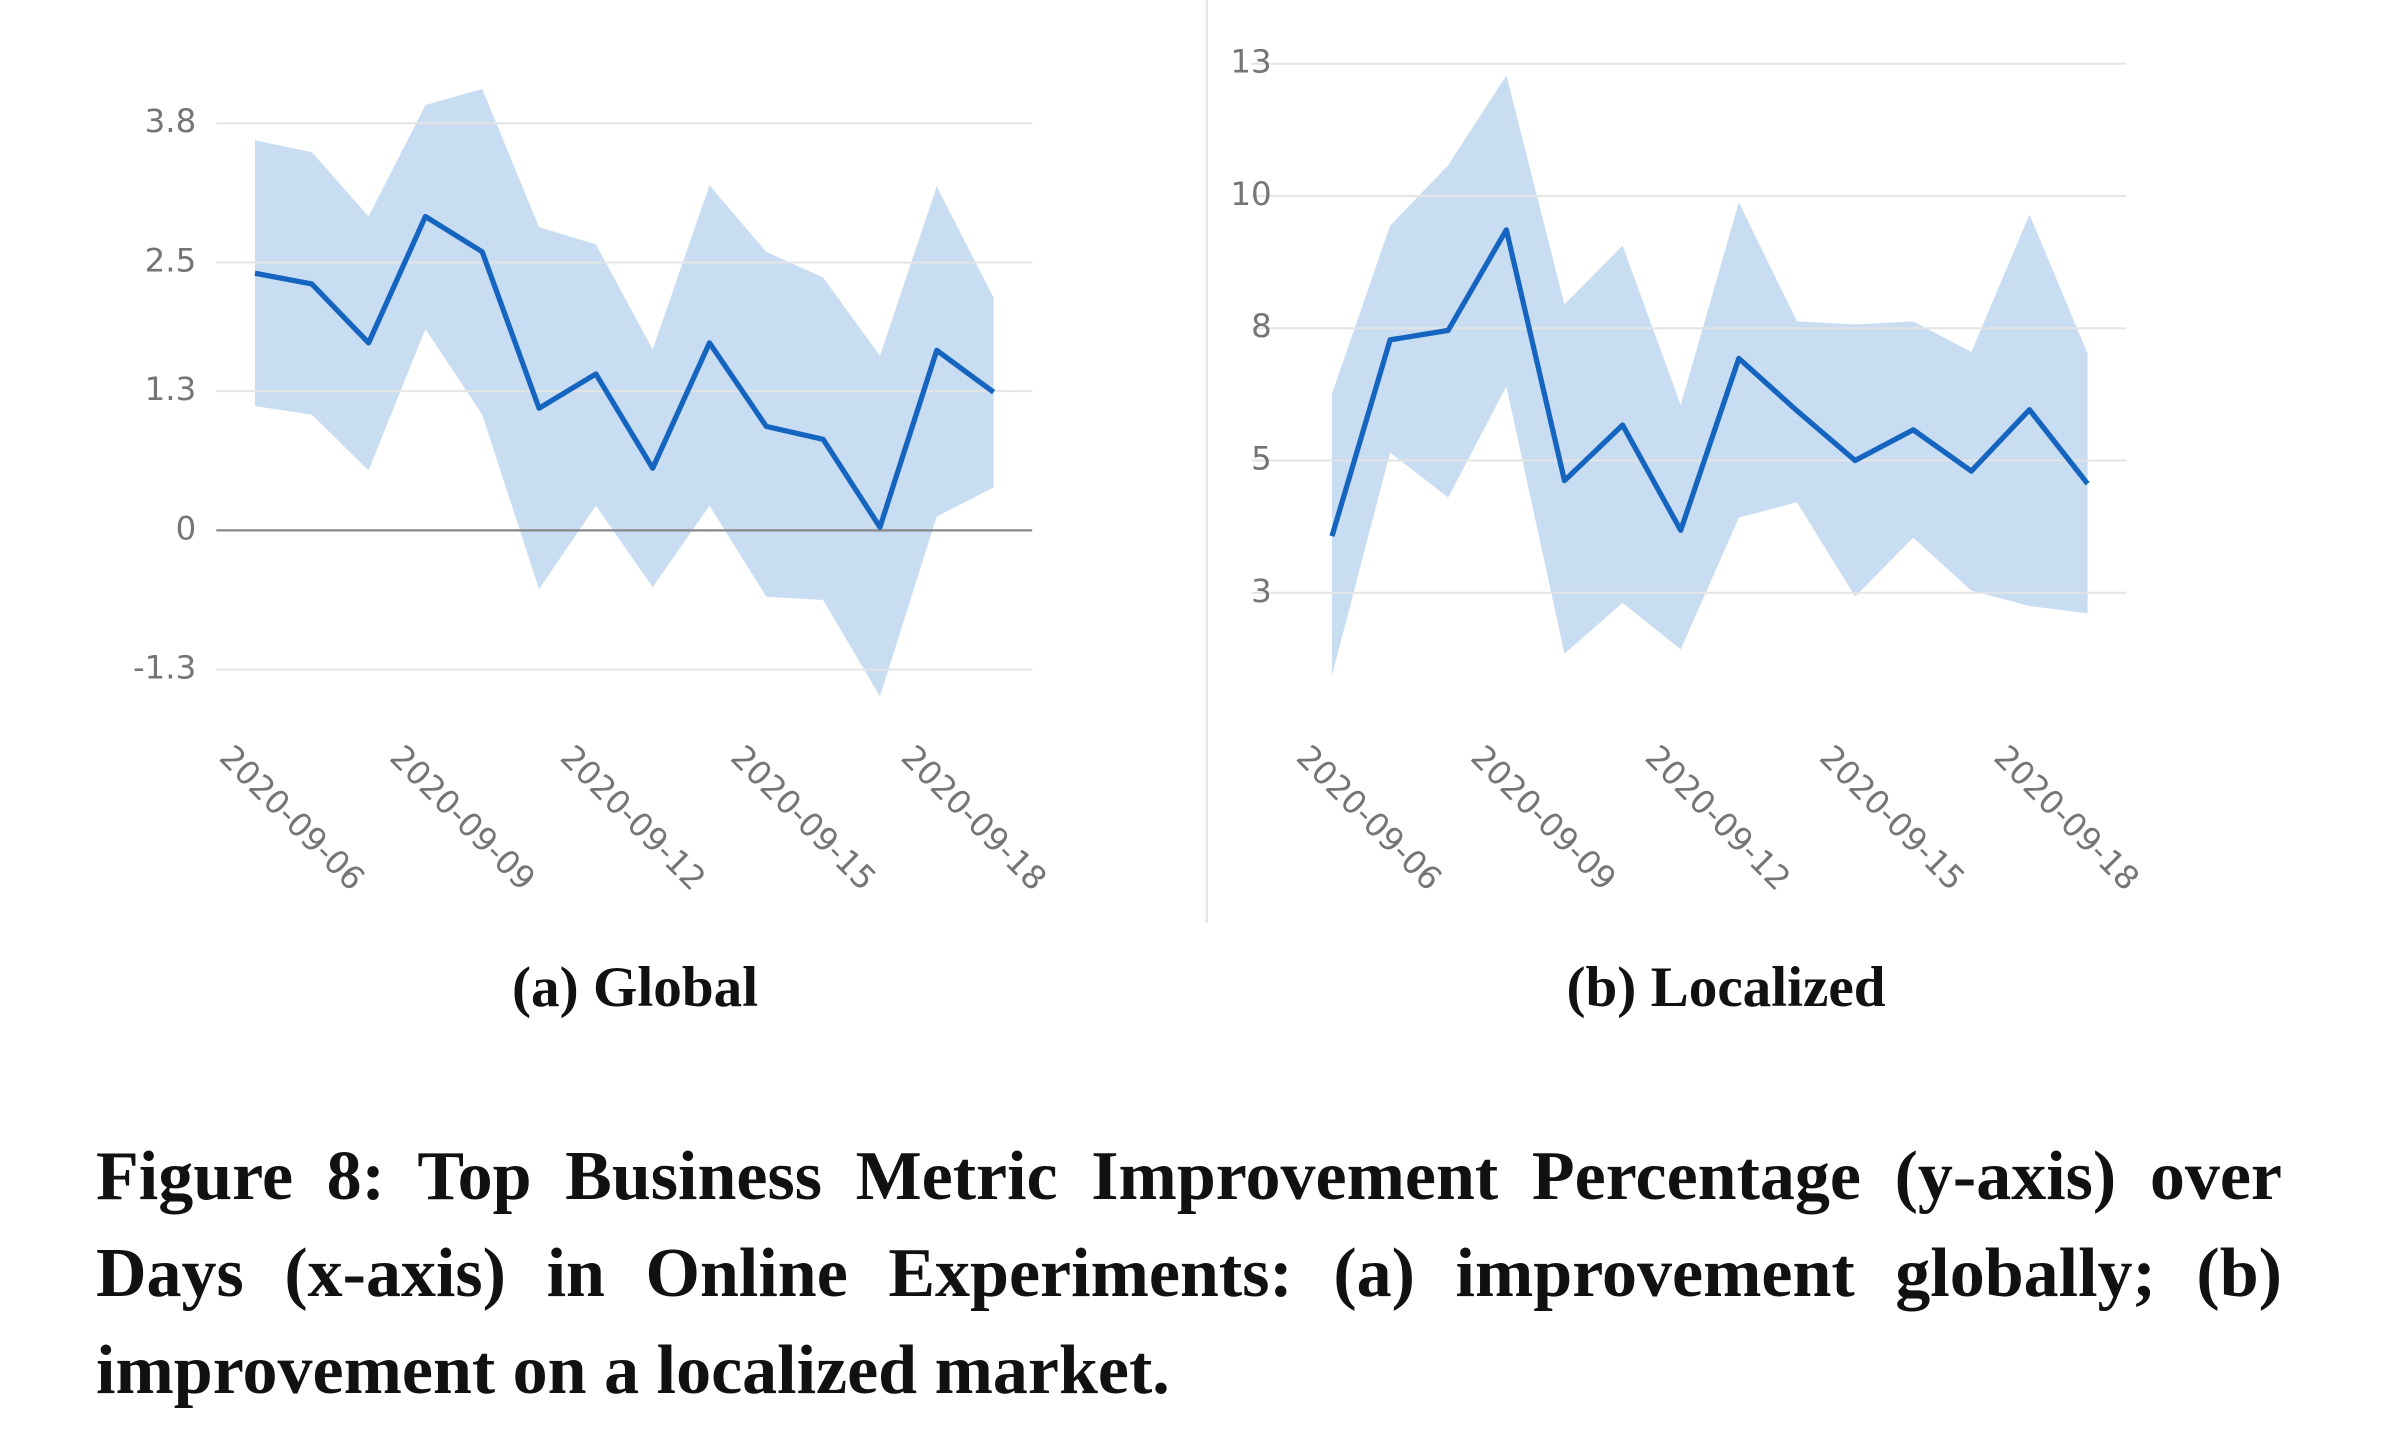 This screenshot has height=1442, width=2392. What do you see at coordinates (171, 389) in the screenshot?
I see `y-tick-label: 1.3` at bounding box center [171, 389].